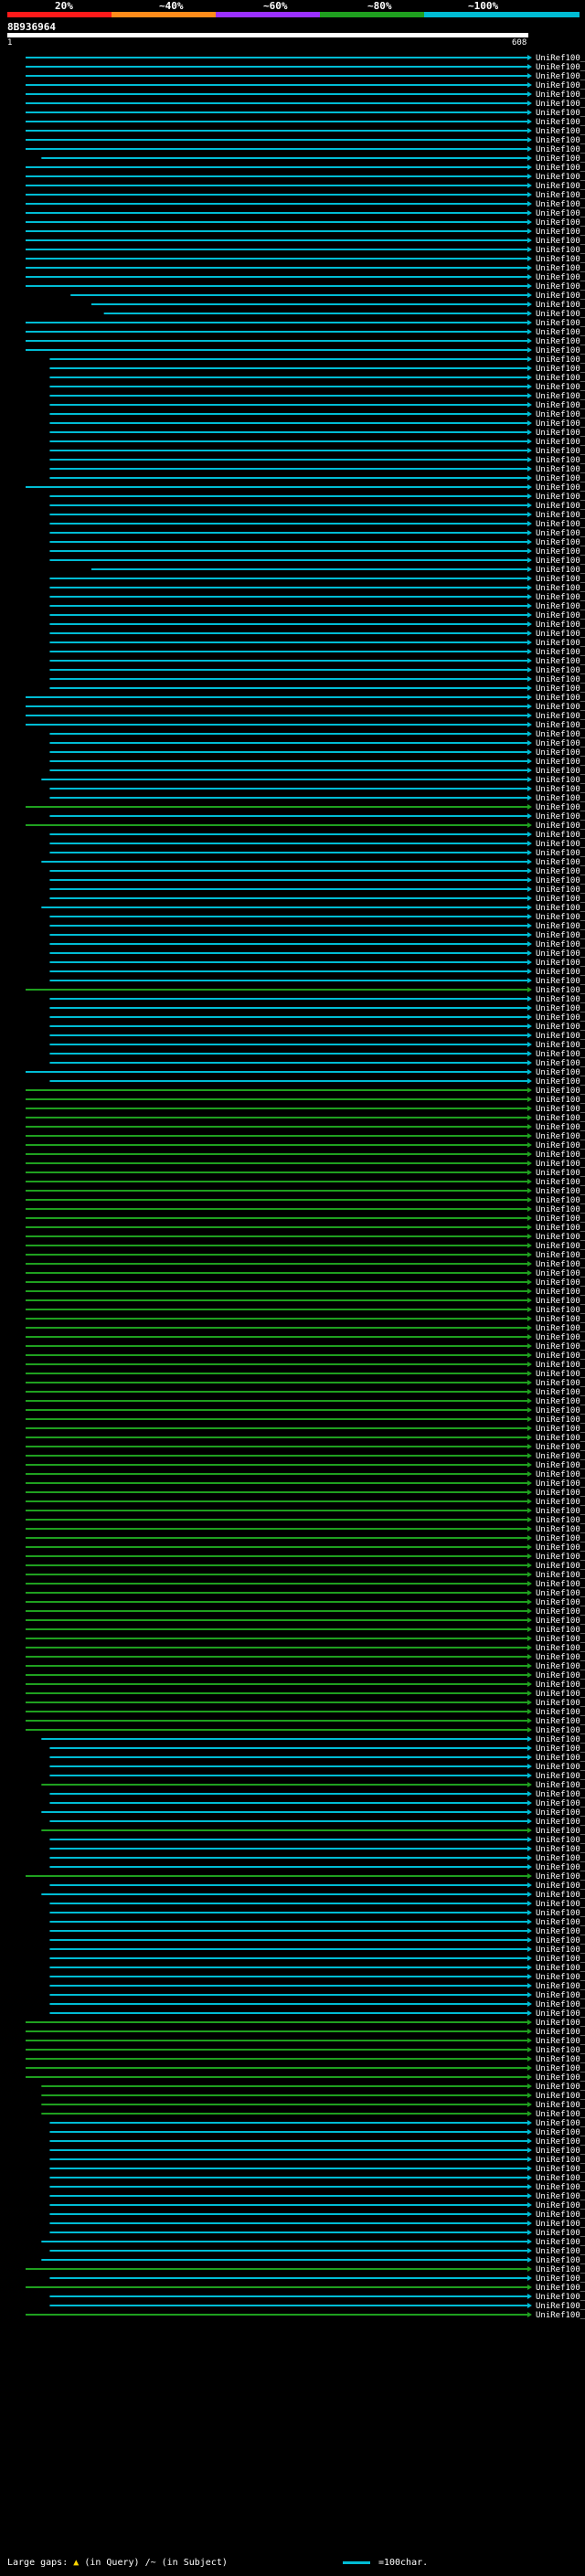  What do you see at coordinates (561, 2196) in the screenshot?
I see `hit-label: UniRef100_B7LS29` at bounding box center [561, 2196].